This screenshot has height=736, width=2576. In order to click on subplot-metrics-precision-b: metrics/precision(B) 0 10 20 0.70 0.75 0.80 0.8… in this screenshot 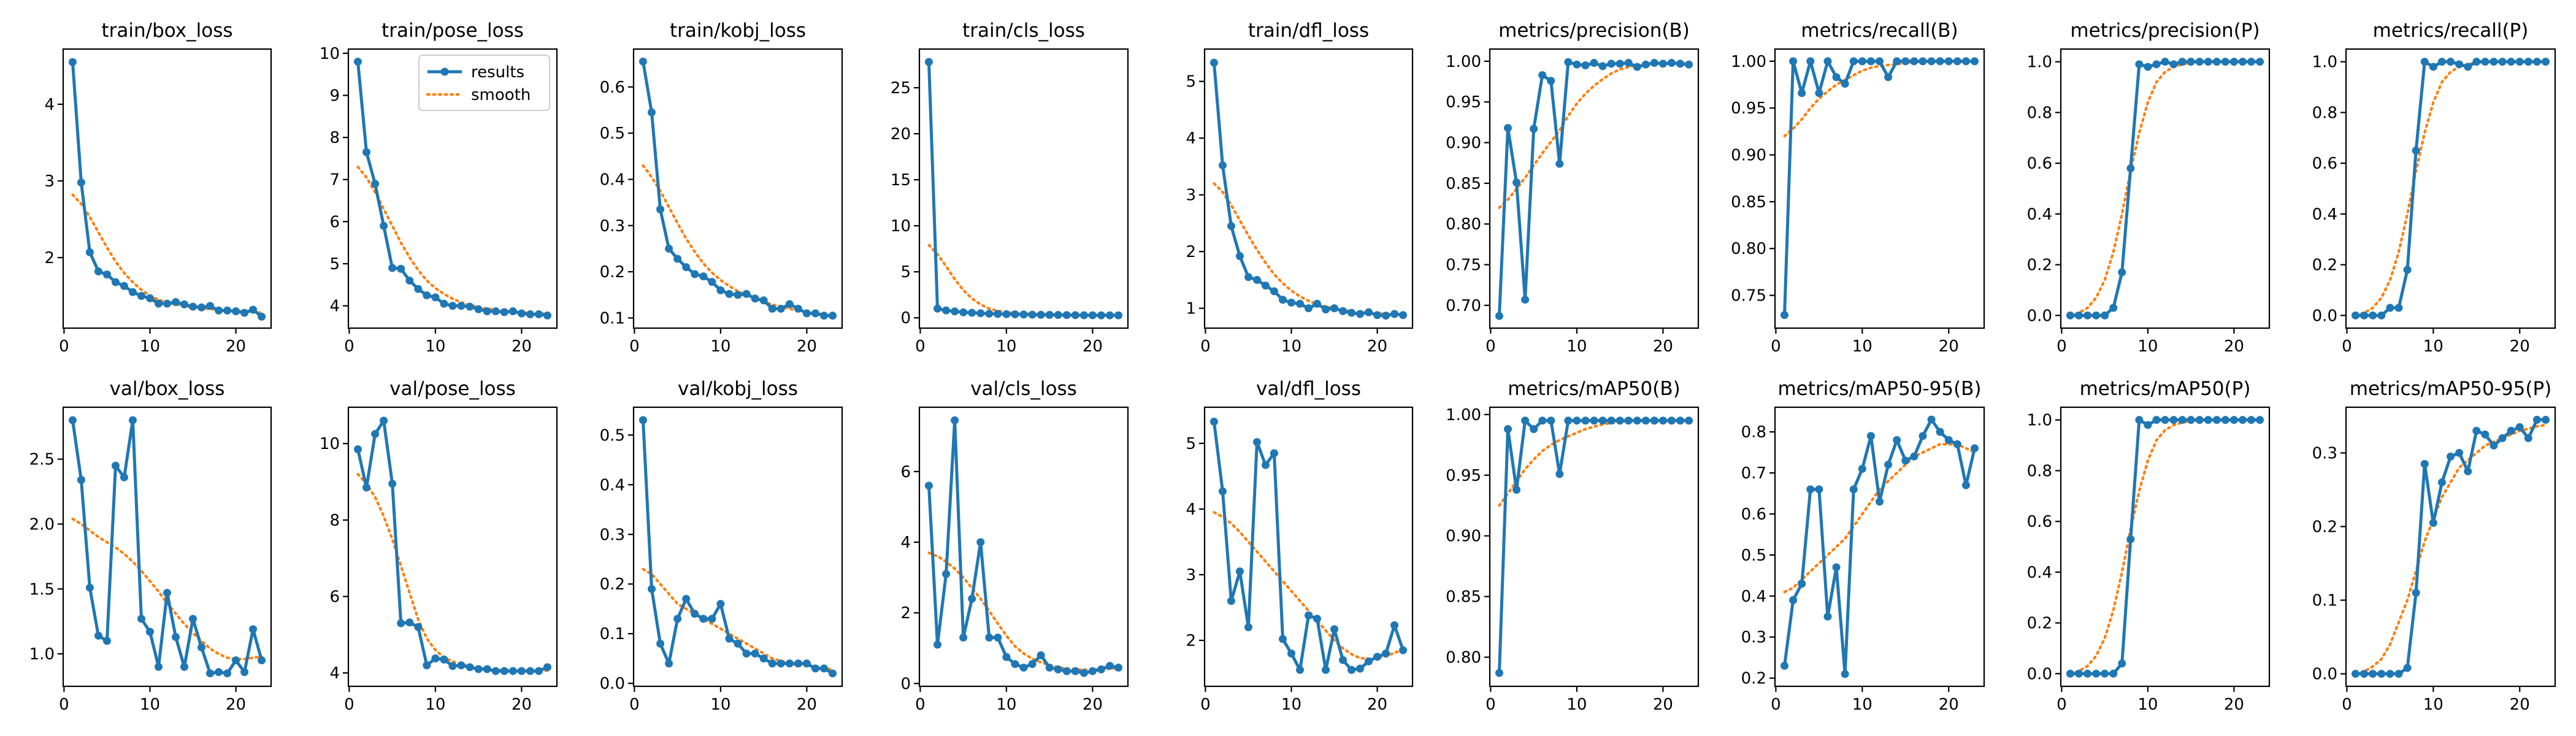, I will do `click(1573, 188)`.